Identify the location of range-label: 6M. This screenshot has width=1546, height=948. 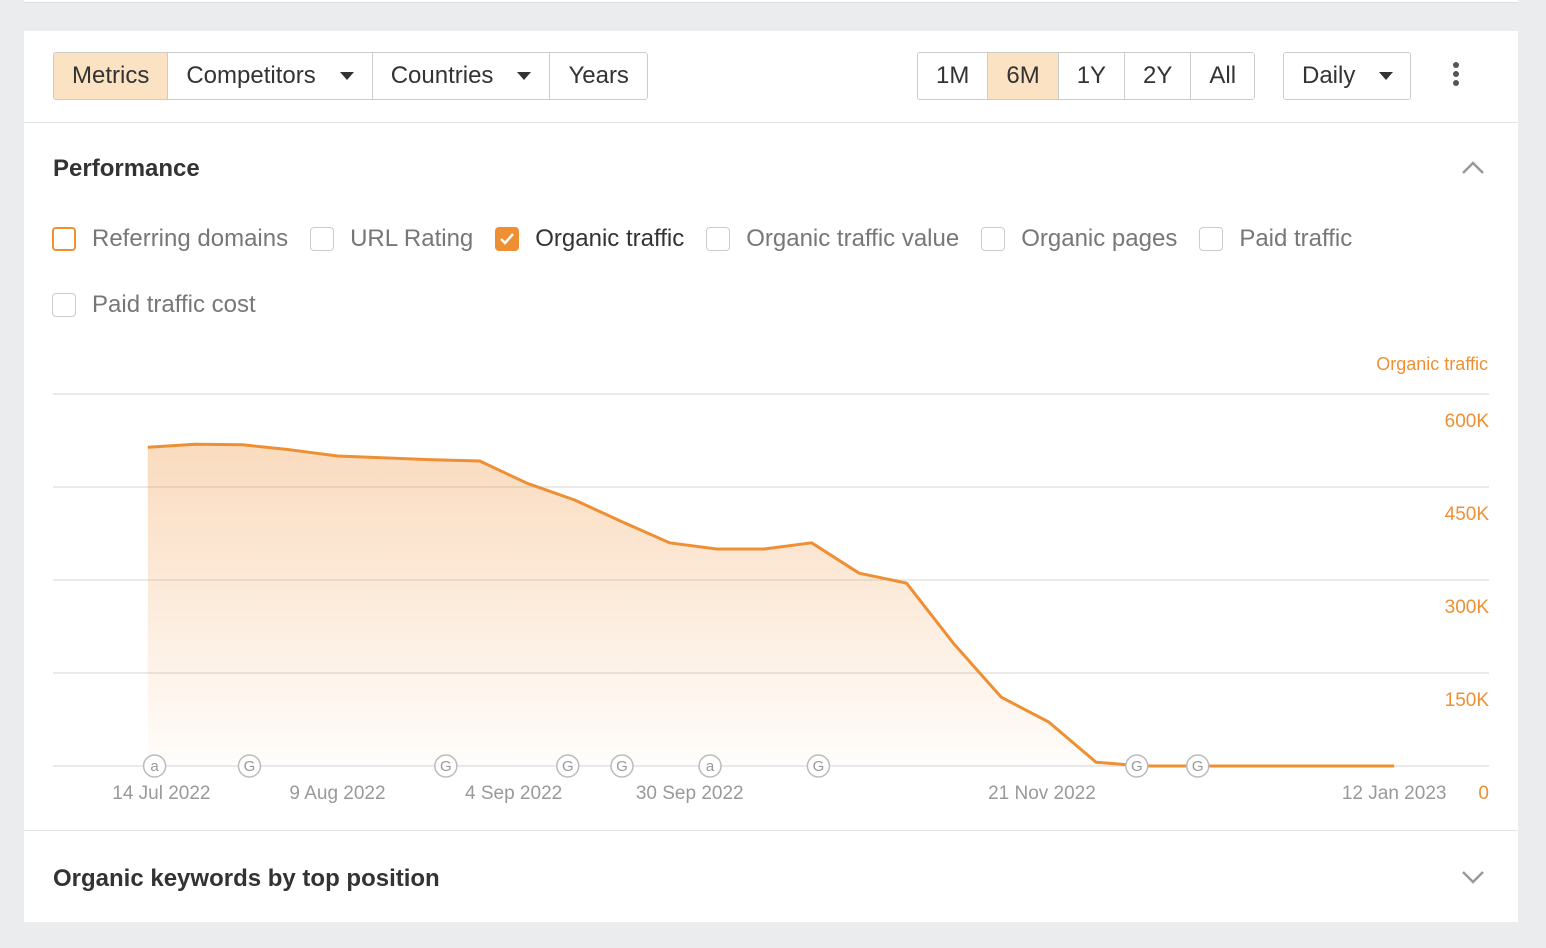
(1023, 75).